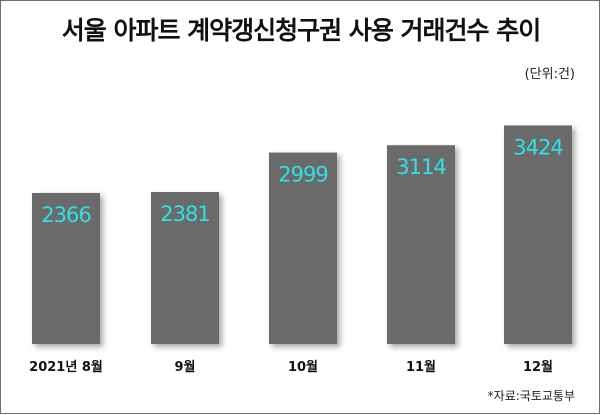  What do you see at coordinates (531, 396) in the screenshot?
I see `source-note: *자료:국토교통부` at bounding box center [531, 396].